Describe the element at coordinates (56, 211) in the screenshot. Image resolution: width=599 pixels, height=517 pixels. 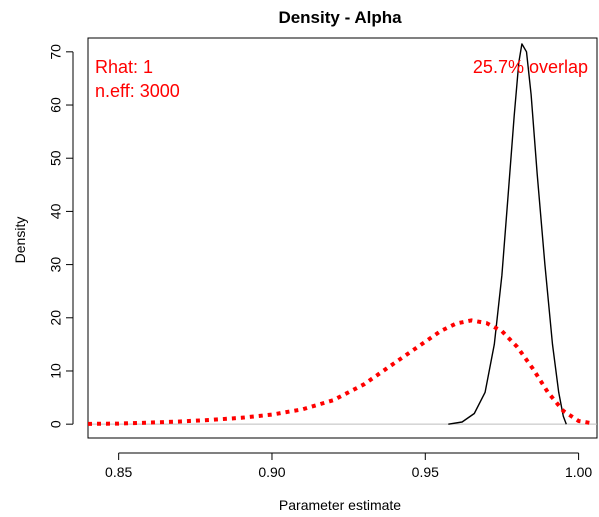
I see `y-tick-label: 40` at that location.